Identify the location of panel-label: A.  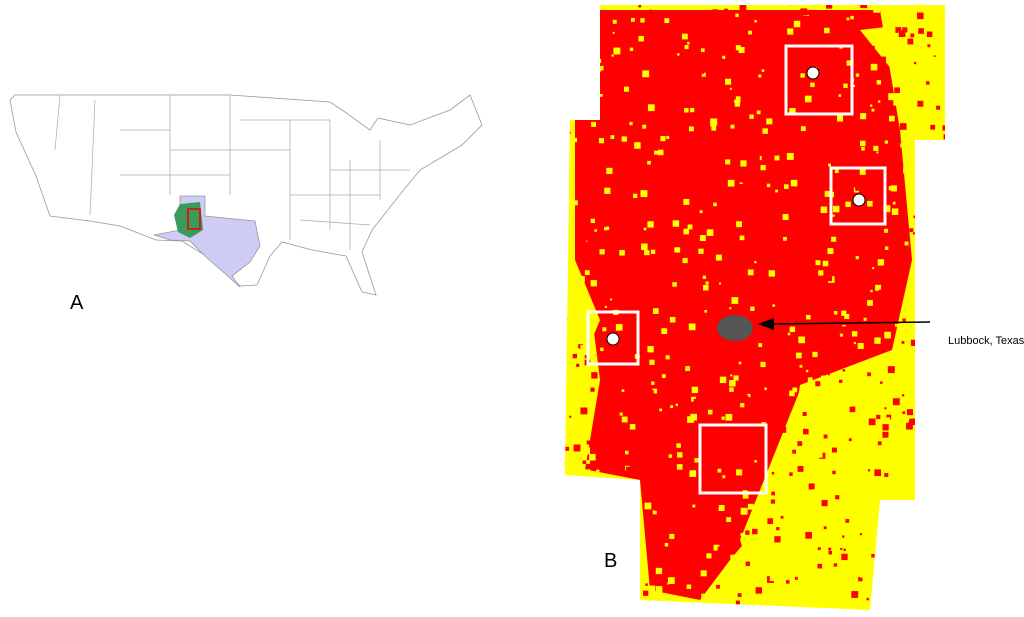
(77, 303).